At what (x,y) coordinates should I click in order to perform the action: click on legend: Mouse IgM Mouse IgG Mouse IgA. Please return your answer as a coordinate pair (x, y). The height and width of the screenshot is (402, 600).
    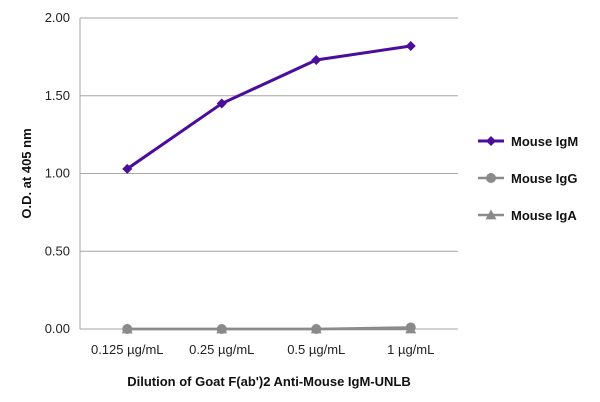
    Looking at the image, I should click on (528, 178).